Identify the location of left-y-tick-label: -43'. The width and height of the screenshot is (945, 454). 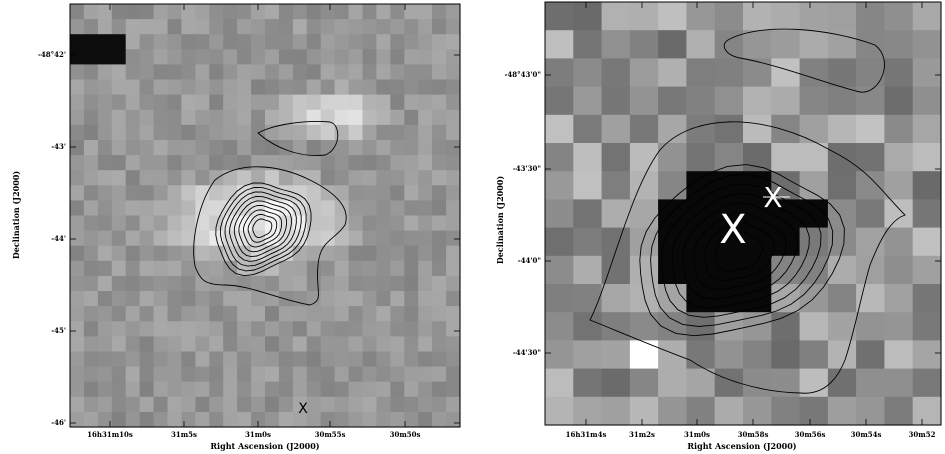
(58, 146).